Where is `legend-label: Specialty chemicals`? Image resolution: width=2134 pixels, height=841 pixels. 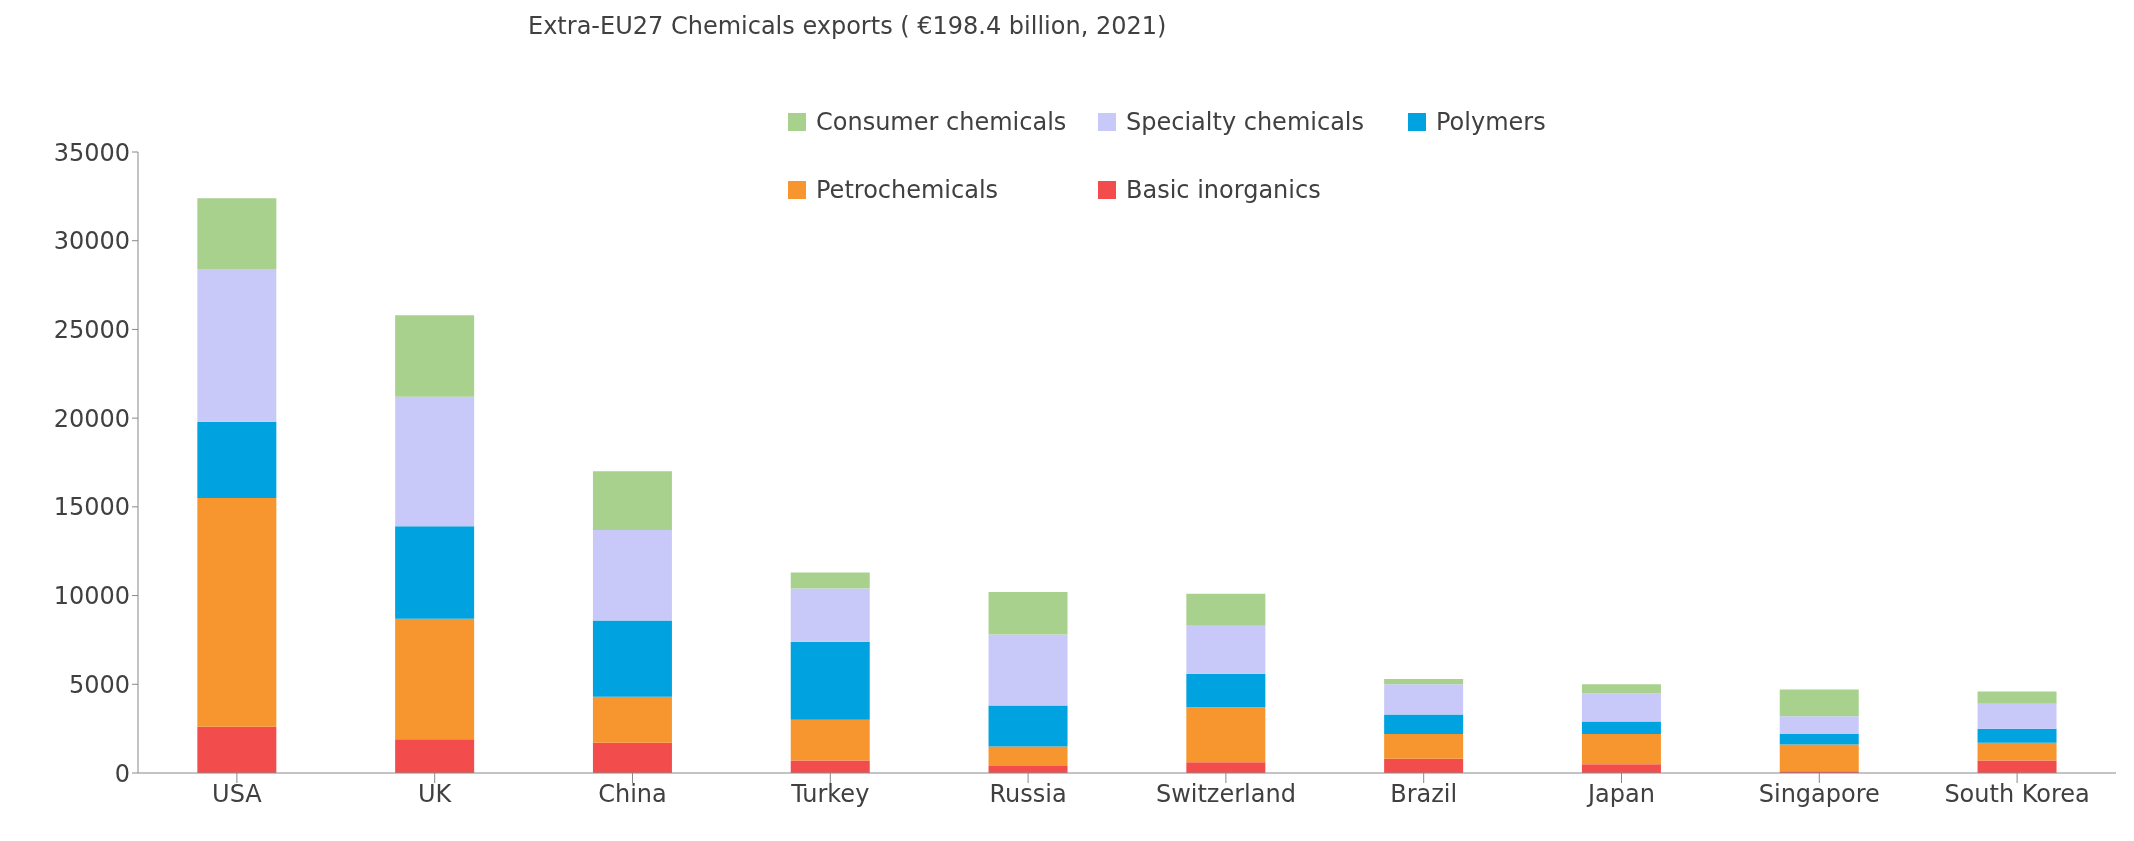
legend-label: Specialty chemicals is located at coordinates (1245, 122).